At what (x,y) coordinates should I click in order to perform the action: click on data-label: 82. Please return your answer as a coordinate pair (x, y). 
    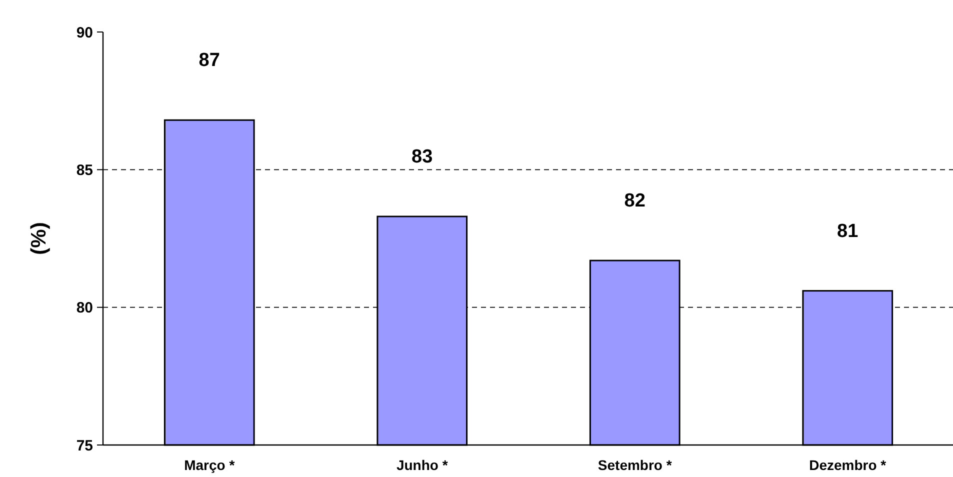
    Looking at the image, I should click on (635, 201).